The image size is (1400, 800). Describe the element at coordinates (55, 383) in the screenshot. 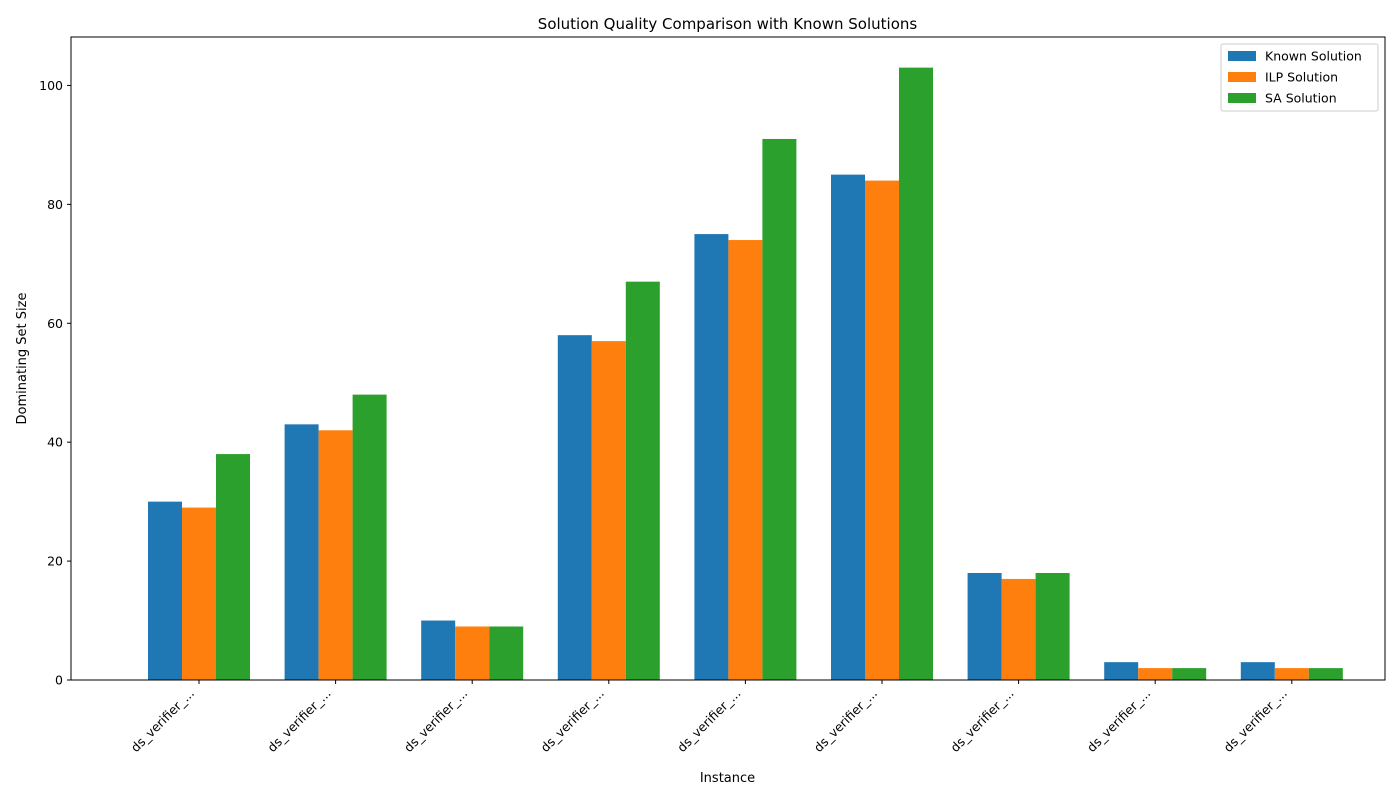

I see `y-axis: 0 20 40 60 80 100` at that location.